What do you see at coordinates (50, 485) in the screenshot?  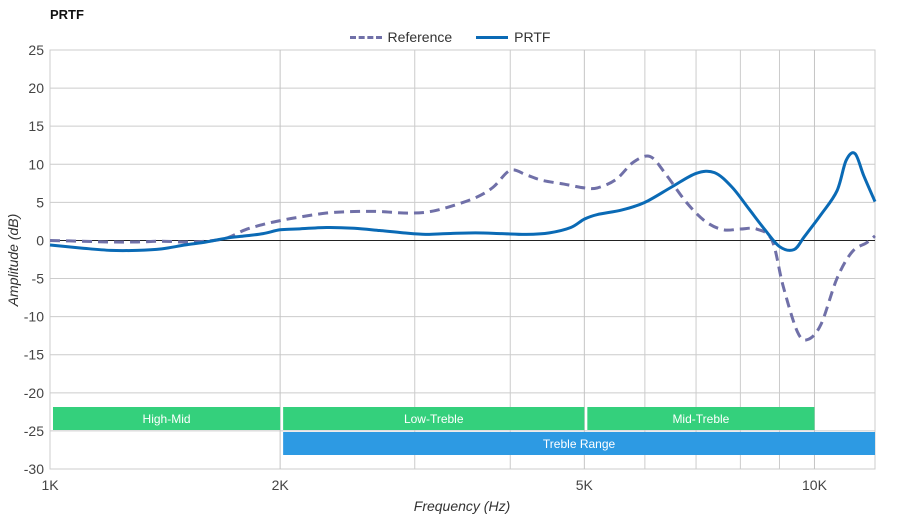 I see `x-tick-label: 1K` at bounding box center [50, 485].